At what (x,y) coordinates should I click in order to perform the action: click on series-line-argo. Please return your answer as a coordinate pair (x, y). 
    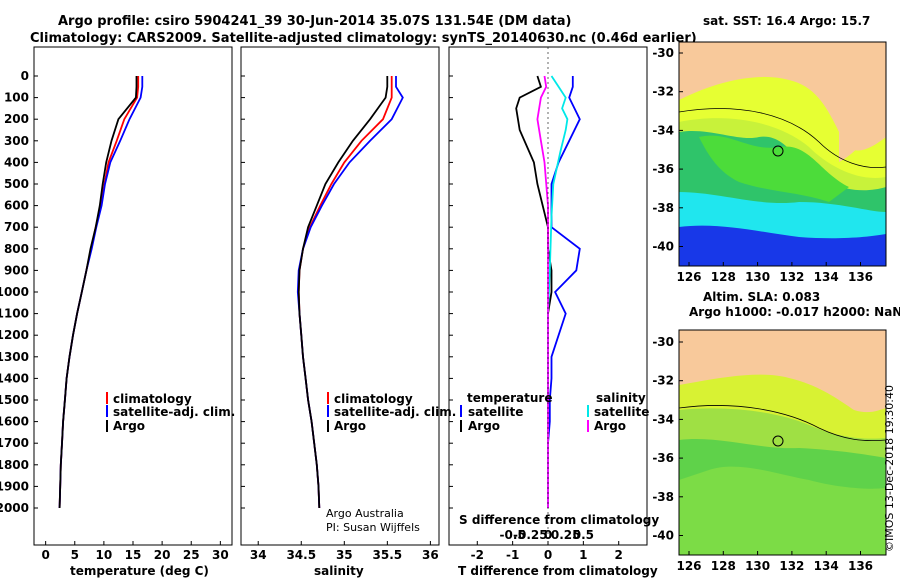
    Looking at the image, I should click on (98, 292).